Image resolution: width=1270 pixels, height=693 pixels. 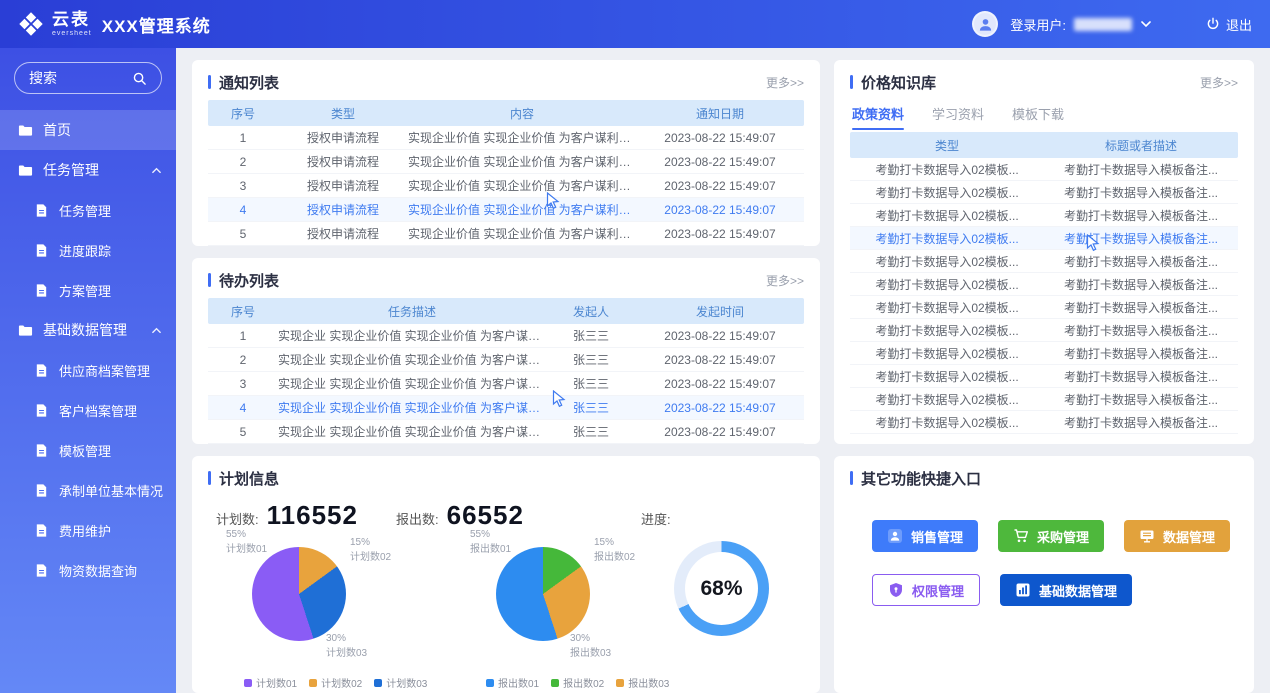 I want to click on cell-no: 4, so click(x=243, y=209).